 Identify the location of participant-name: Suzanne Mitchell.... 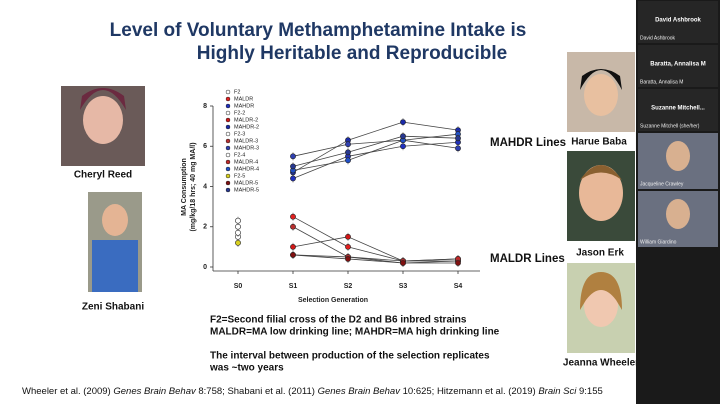
(678, 109).